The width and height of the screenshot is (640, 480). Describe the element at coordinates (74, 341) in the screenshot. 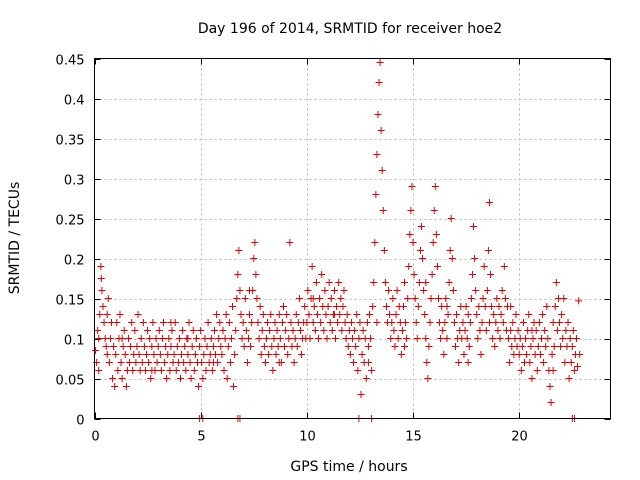

I see `y-tick-label: 0.1` at that location.